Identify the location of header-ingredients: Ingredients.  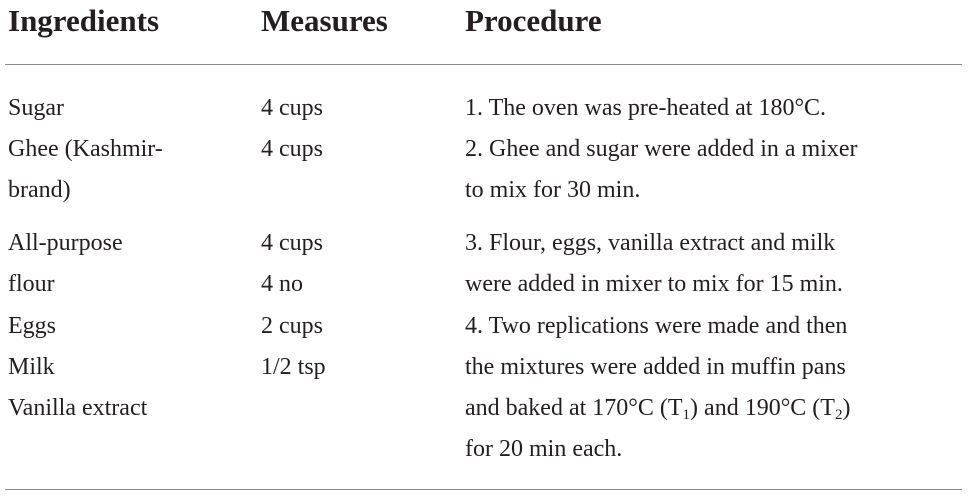
(84, 20).